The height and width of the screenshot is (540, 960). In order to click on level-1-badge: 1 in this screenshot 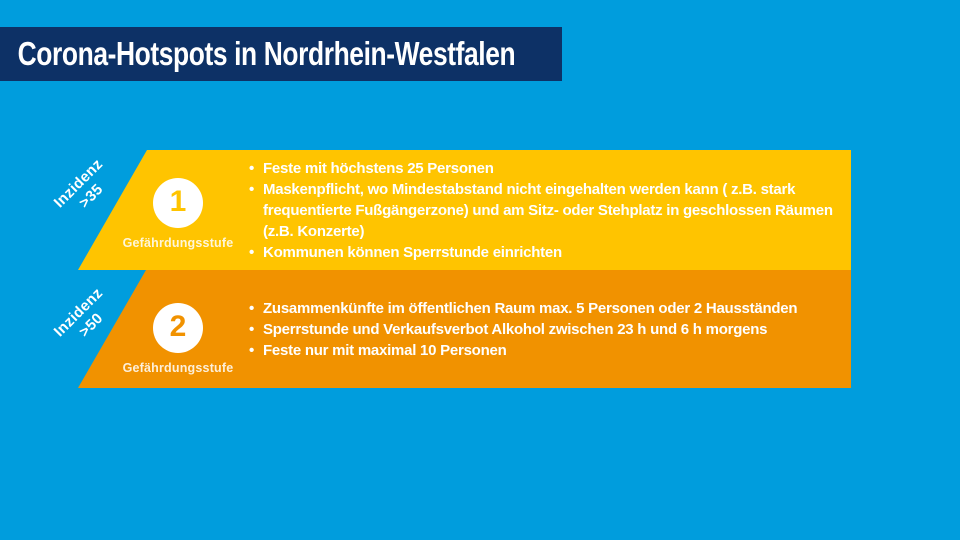, I will do `click(178, 203)`.